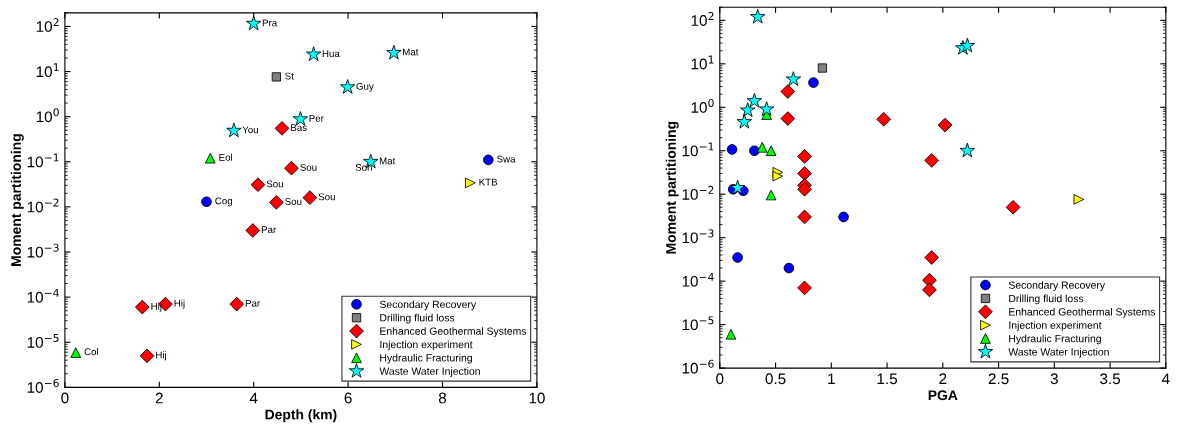 Image resolution: width=1180 pixels, height=428 pixels. I want to click on annotation: Eol, so click(226, 157).